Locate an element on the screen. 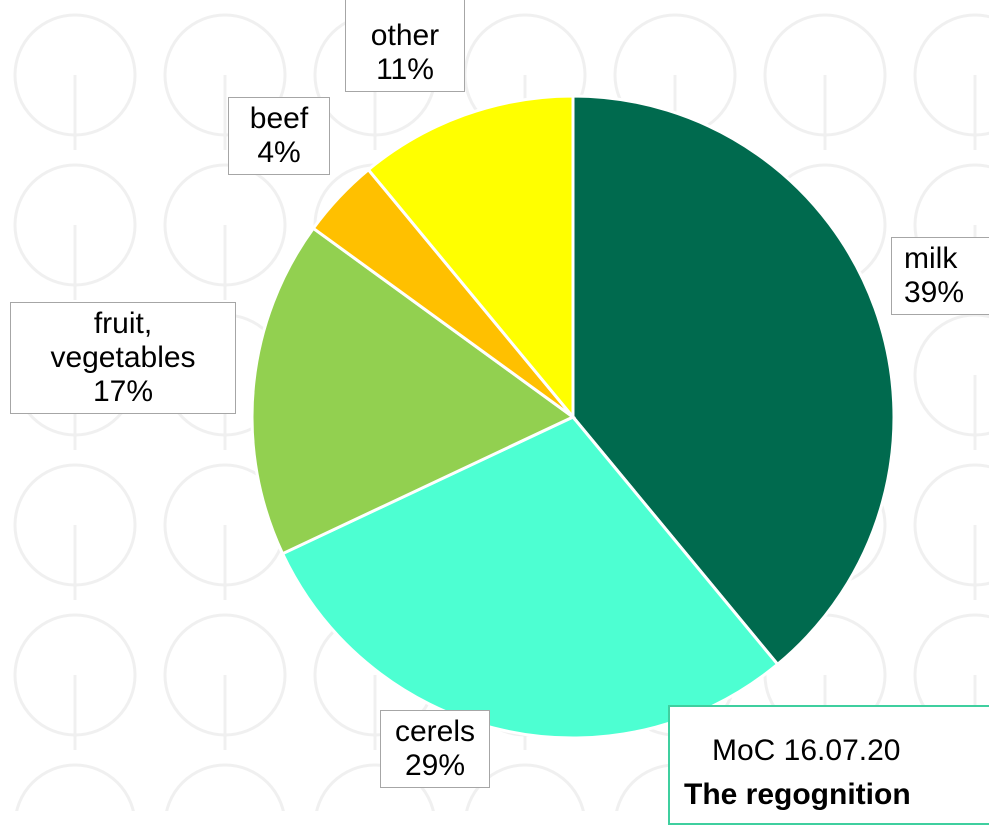 Image resolution: width=989 pixels, height=825 pixels. slice-label: cerels 29% is located at coordinates (435, 749).